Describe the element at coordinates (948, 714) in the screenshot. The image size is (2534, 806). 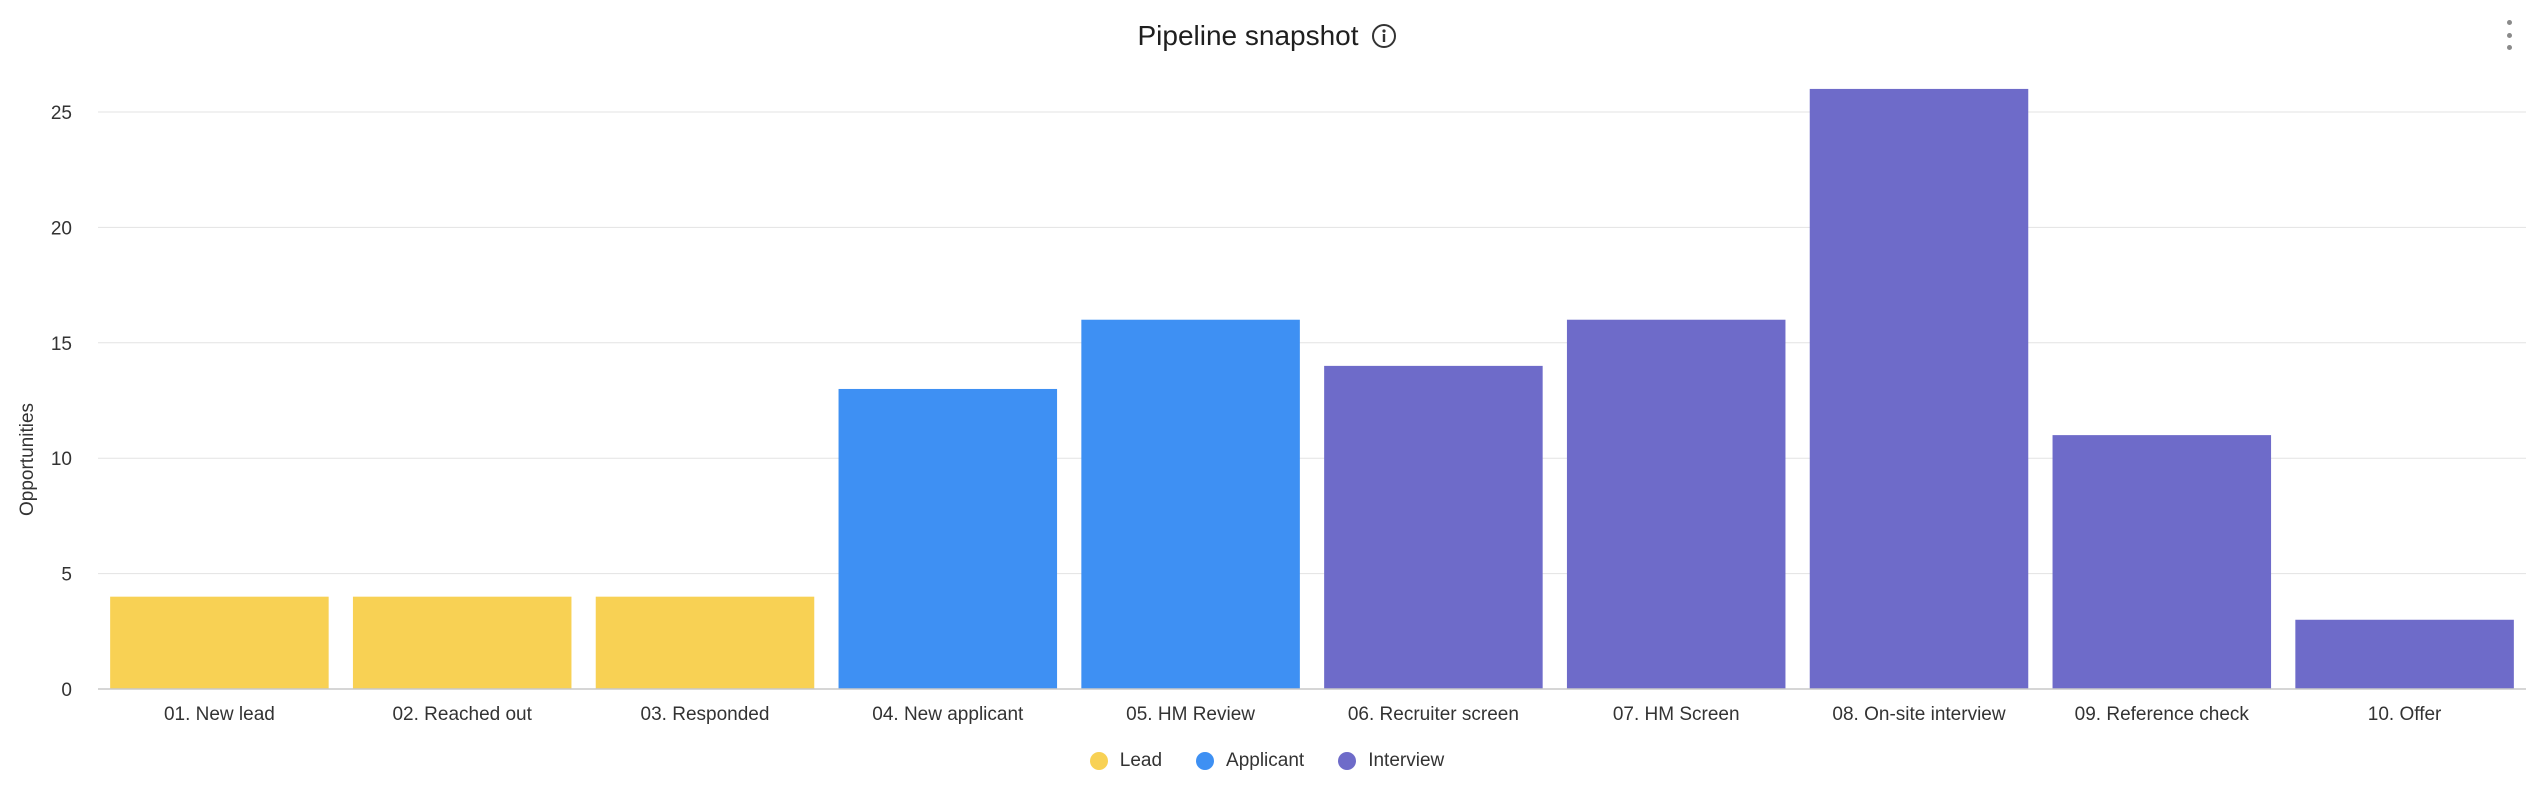
I see `x-tick-label: 04. New applicant` at that location.